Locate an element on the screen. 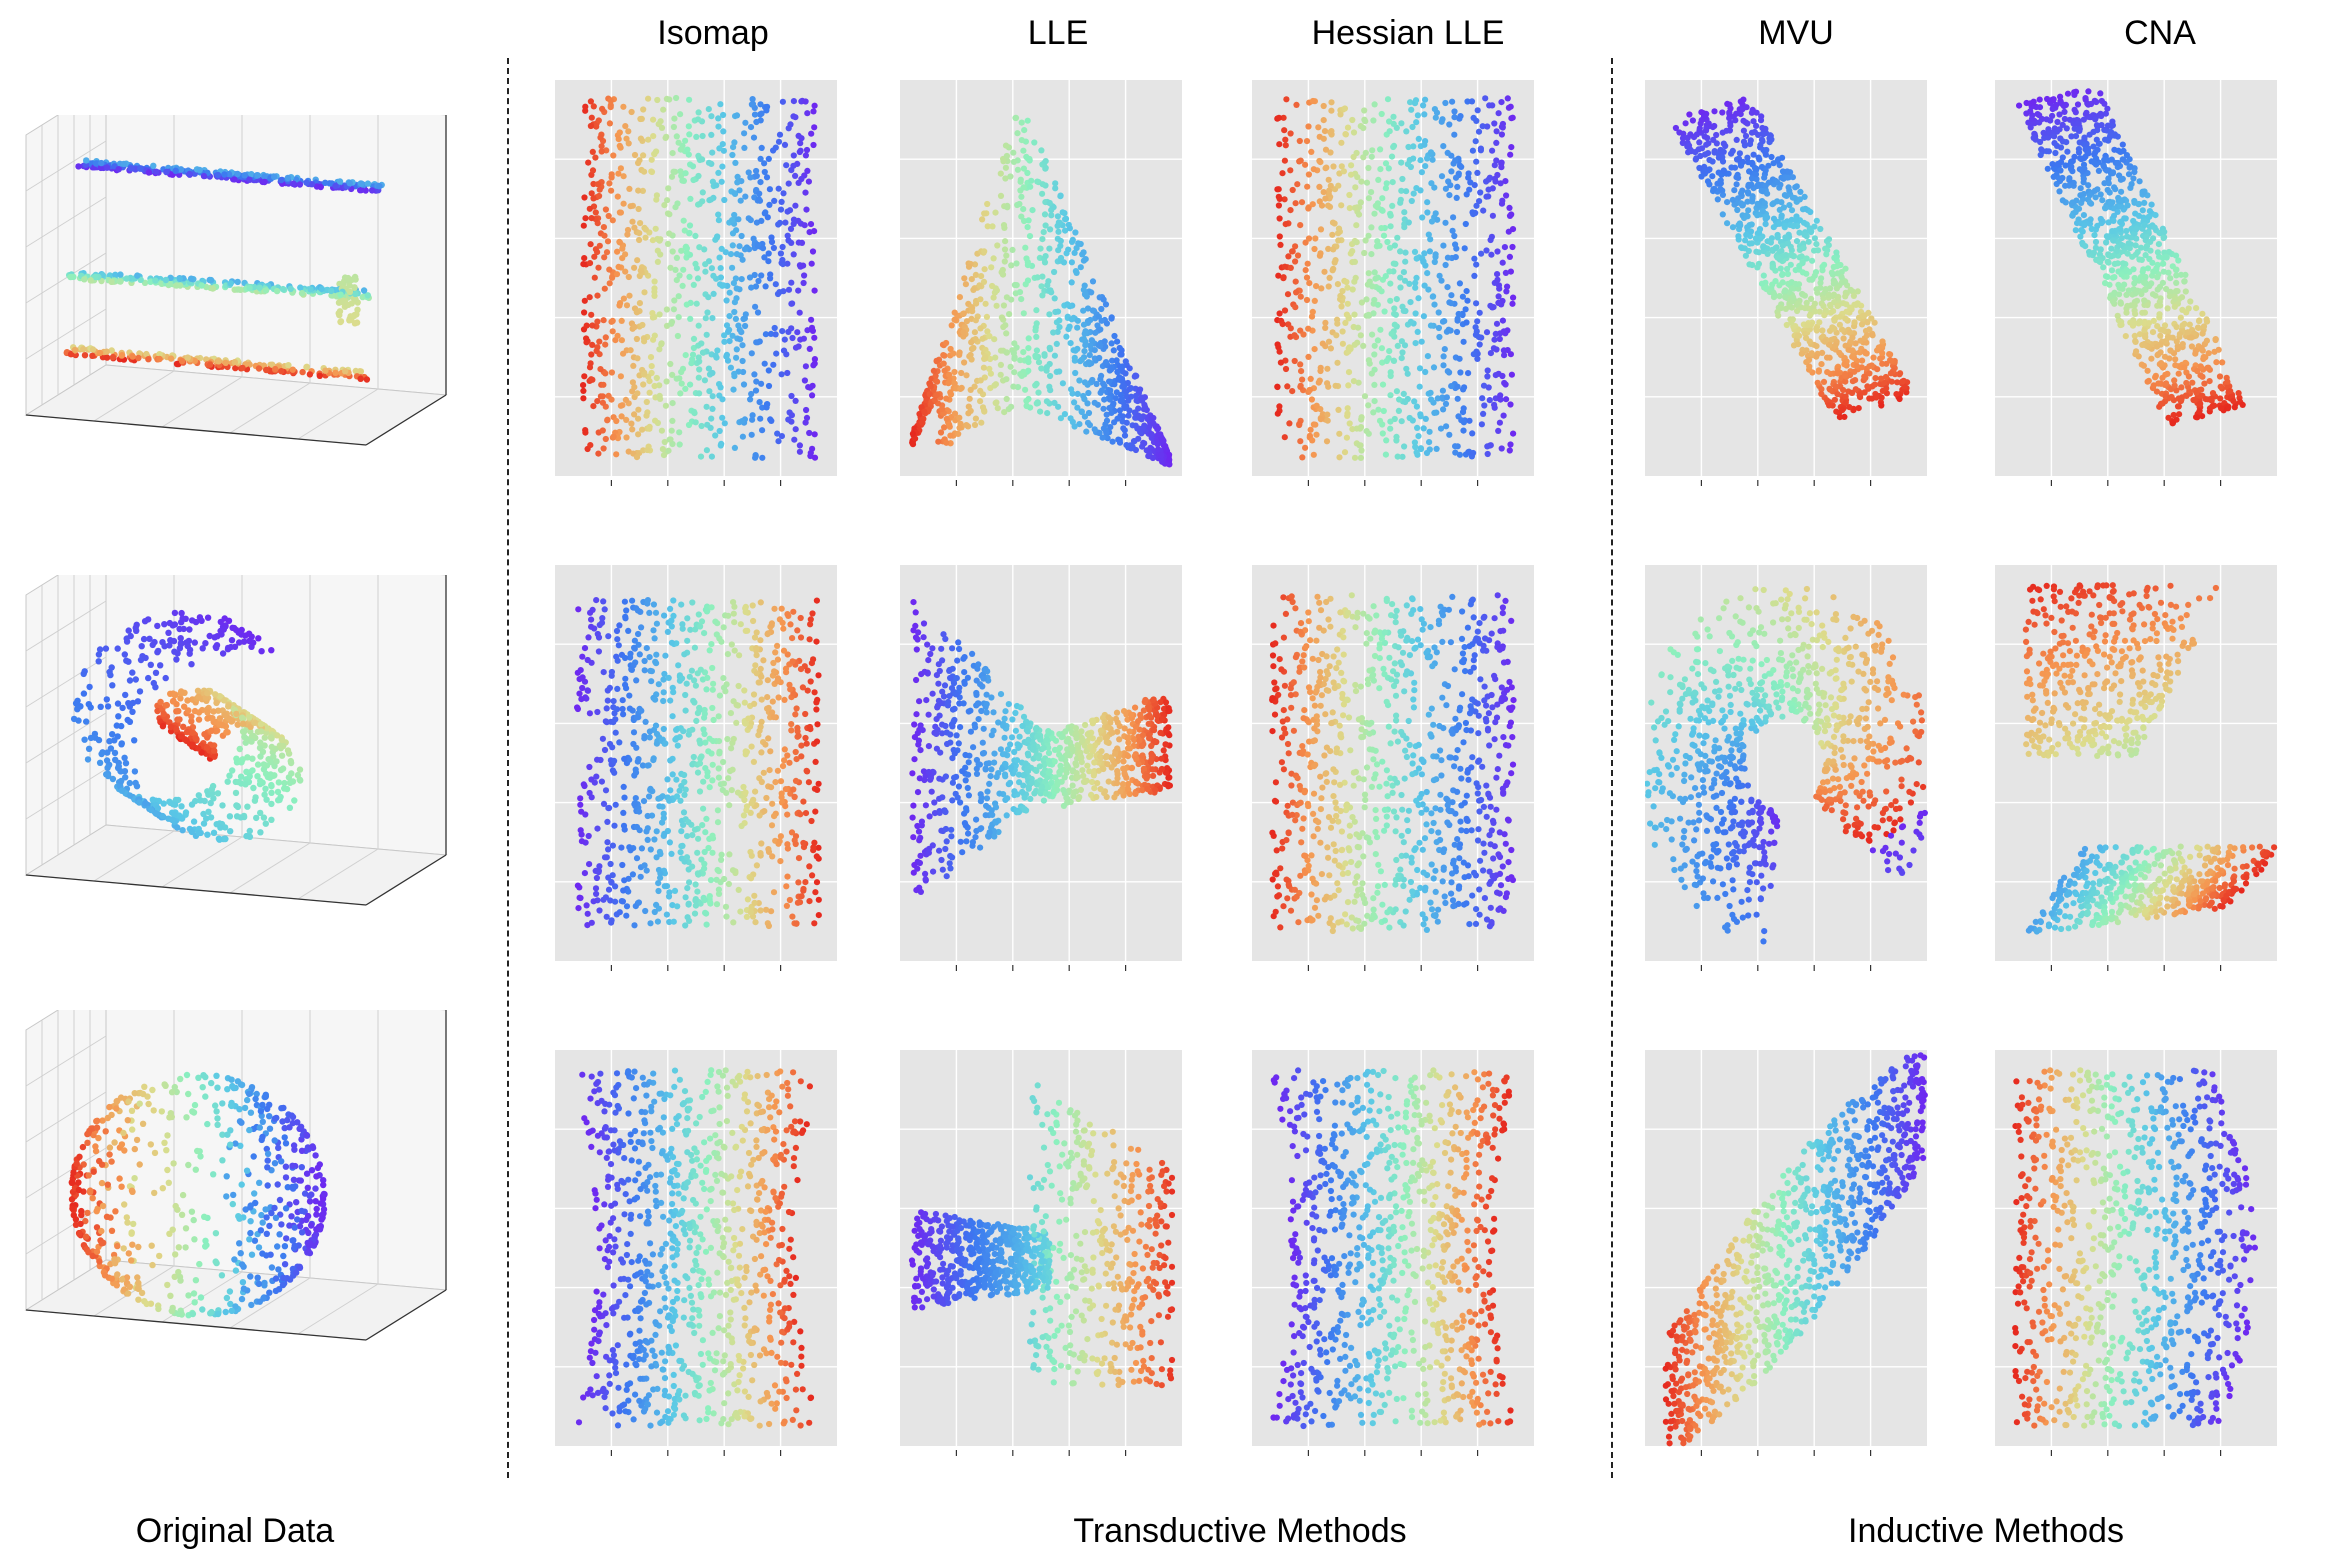 This screenshot has height=1568, width=2342. group-label-transductive: Transductive Methods is located at coordinates (1240, 1531).